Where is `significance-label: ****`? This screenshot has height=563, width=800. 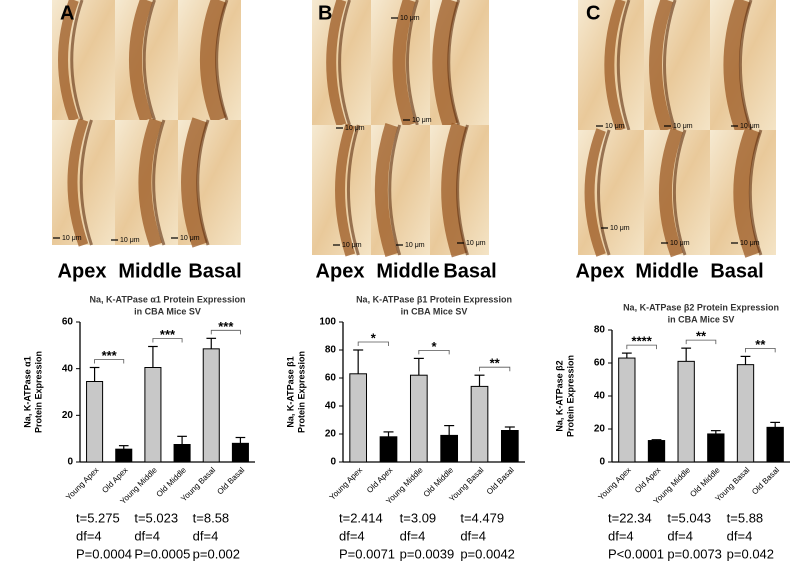
significance-label: **** is located at coordinates (642, 341).